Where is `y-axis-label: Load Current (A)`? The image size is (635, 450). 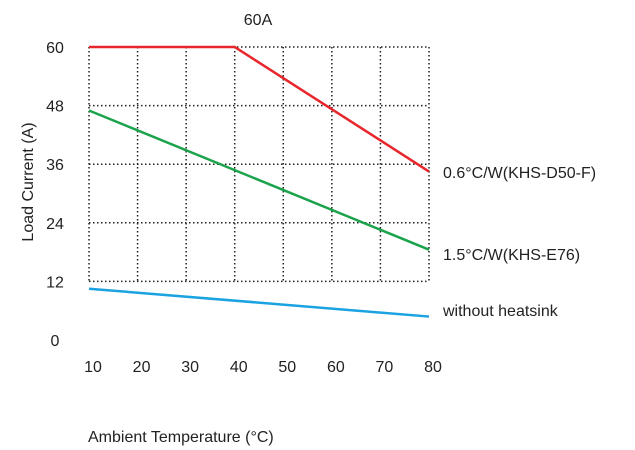 y-axis-label: Load Current (A) is located at coordinates (28, 181).